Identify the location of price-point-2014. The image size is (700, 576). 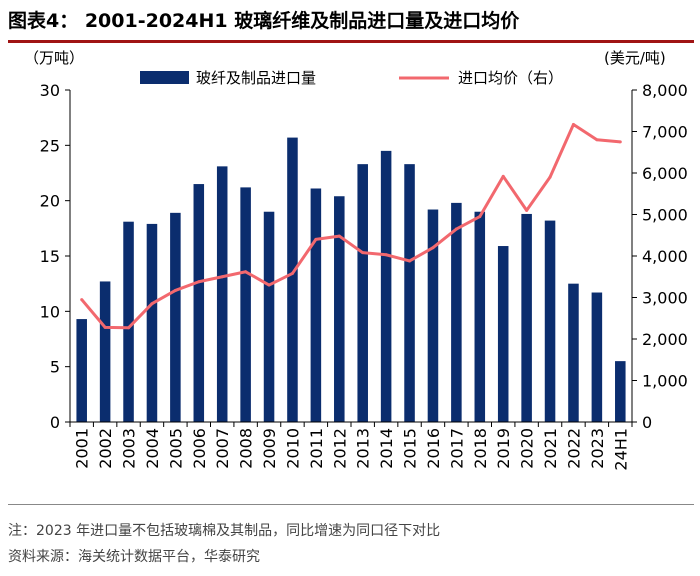
(386, 255).